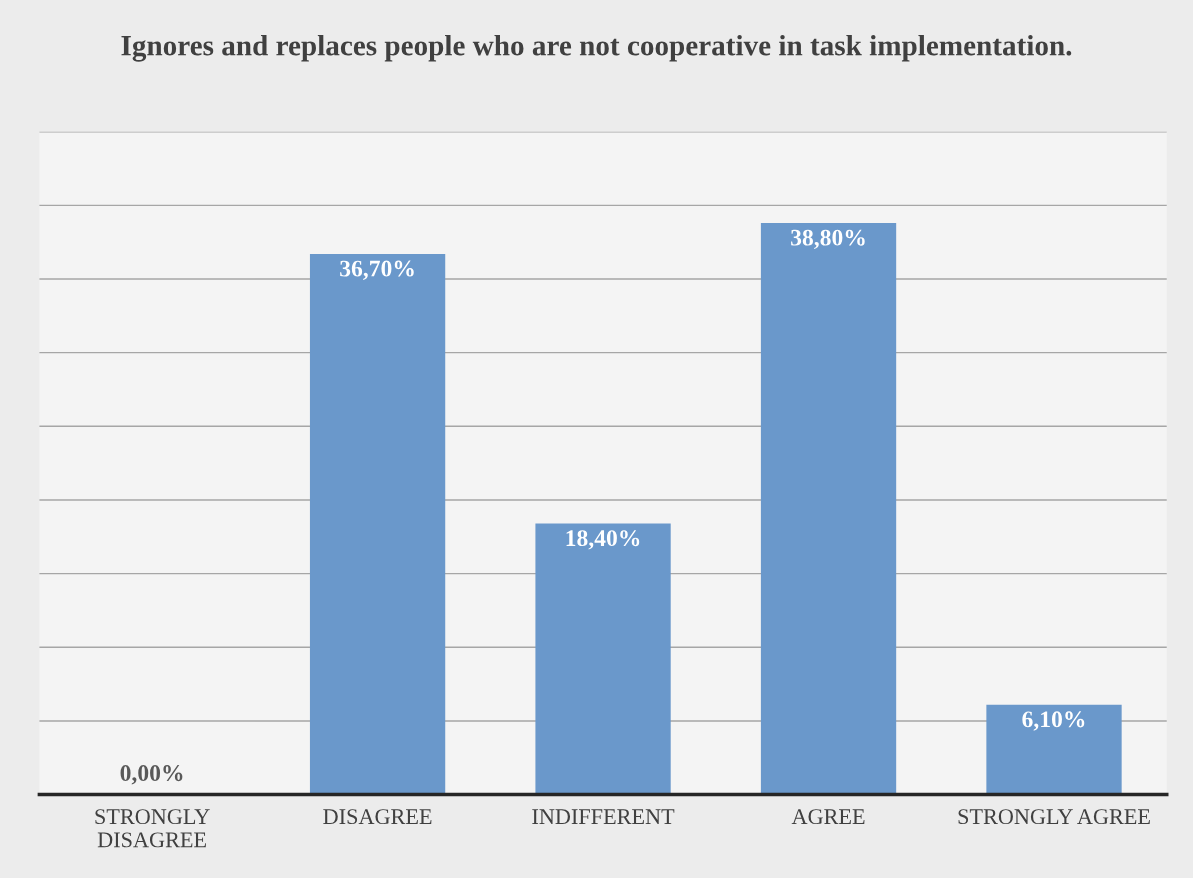 The image size is (1193, 878). Describe the element at coordinates (603, 816) in the screenshot. I see `x-tick-label: INDIFFERENT` at that location.